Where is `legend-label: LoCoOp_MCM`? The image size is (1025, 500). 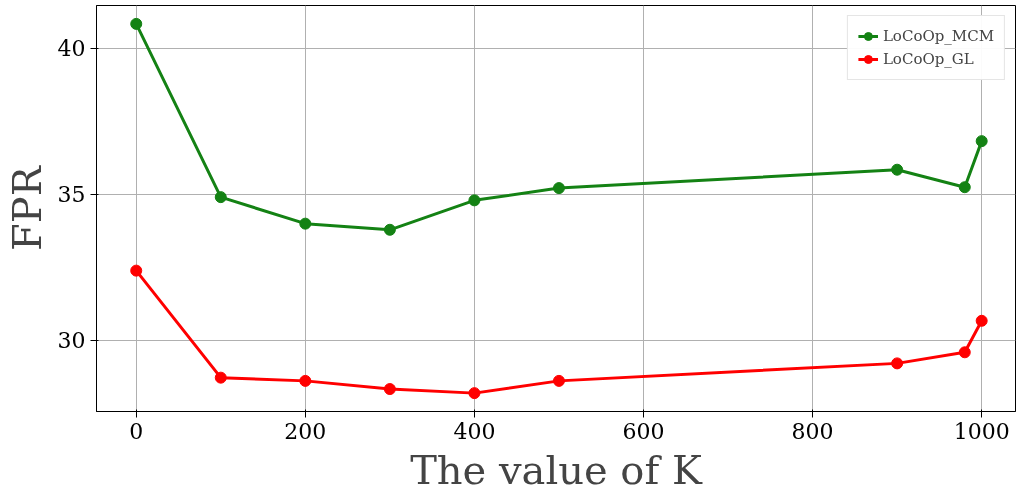
legend-label: LoCoOp_MCM is located at coordinates (938, 36).